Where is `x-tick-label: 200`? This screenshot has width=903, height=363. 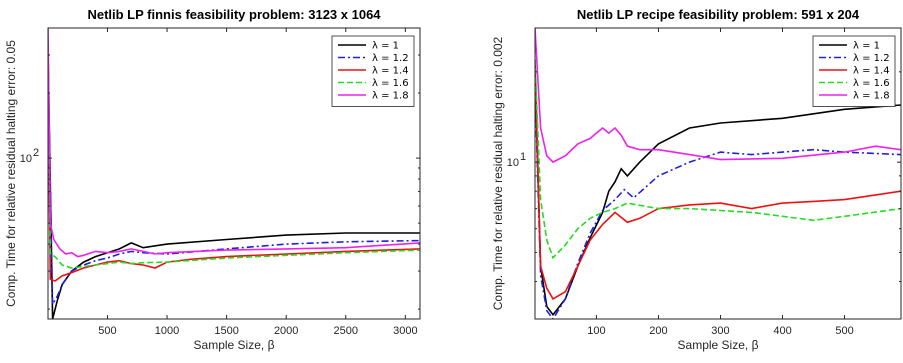 x-tick-label: 200 is located at coordinates (658, 331).